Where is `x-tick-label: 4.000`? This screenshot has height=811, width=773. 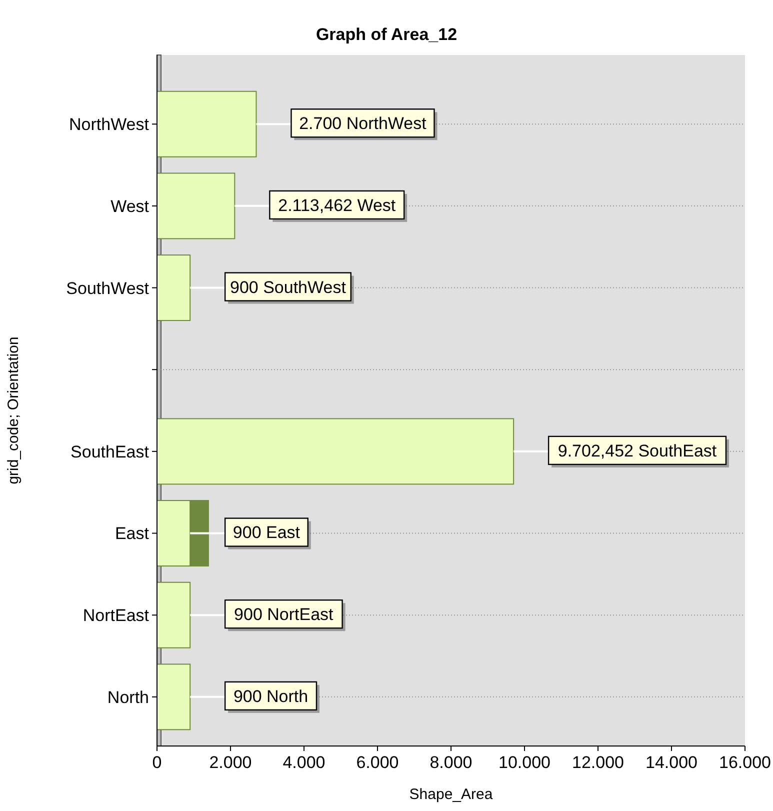 x-tick-label: 4.000 is located at coordinates (304, 762).